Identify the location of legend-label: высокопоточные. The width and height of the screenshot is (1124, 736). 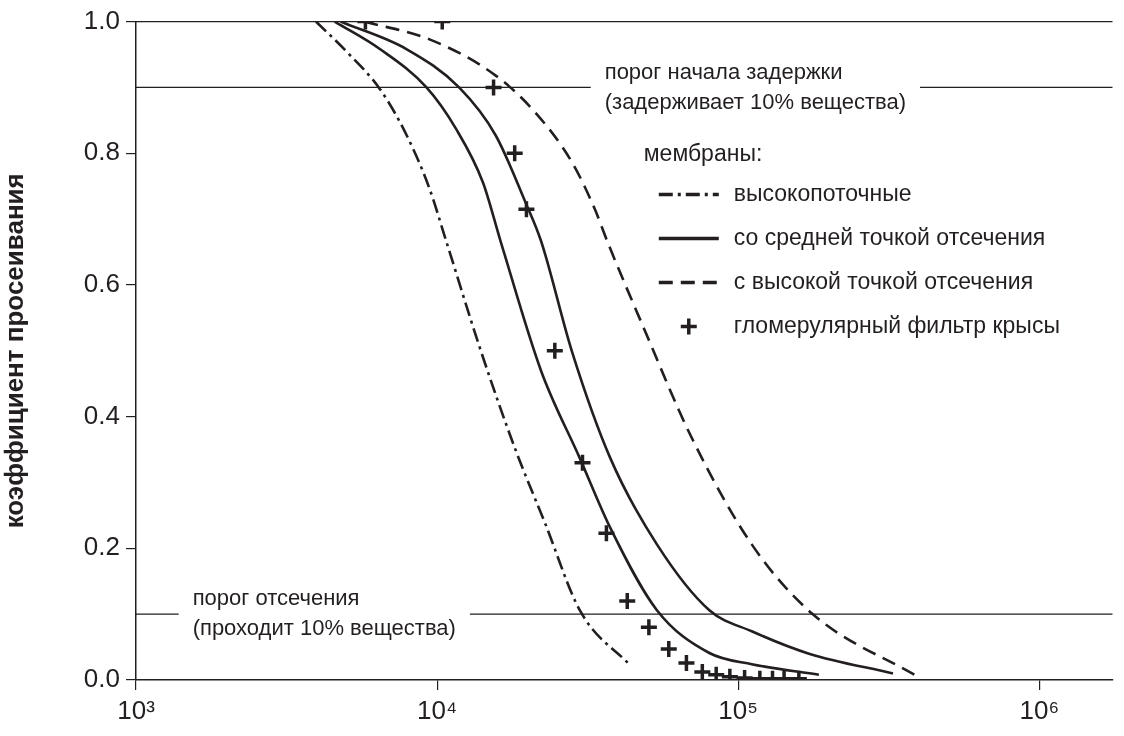
(822, 192).